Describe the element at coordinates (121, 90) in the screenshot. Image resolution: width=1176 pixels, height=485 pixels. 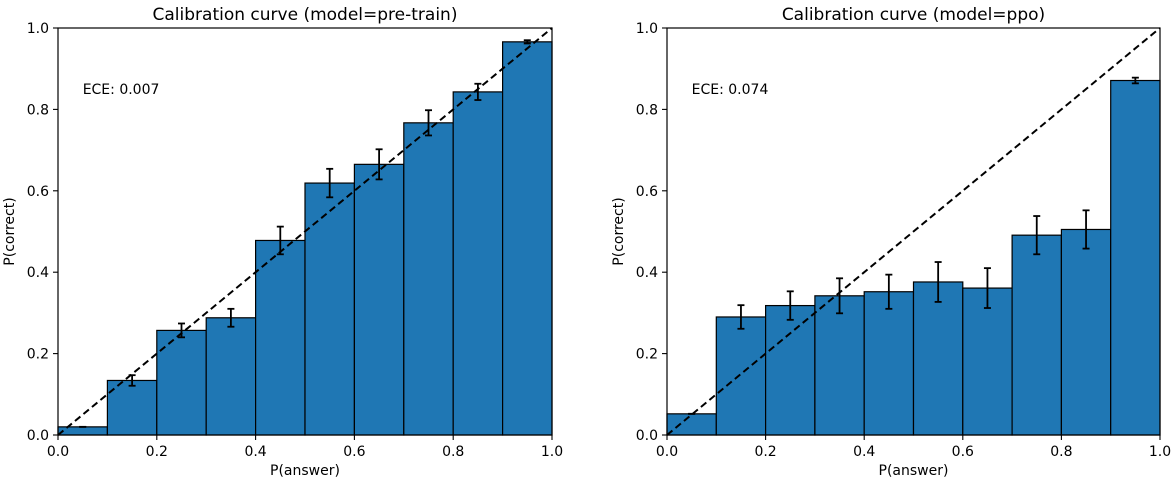
I see `chart-1-ece-annotation: ECE: 0.007` at that location.